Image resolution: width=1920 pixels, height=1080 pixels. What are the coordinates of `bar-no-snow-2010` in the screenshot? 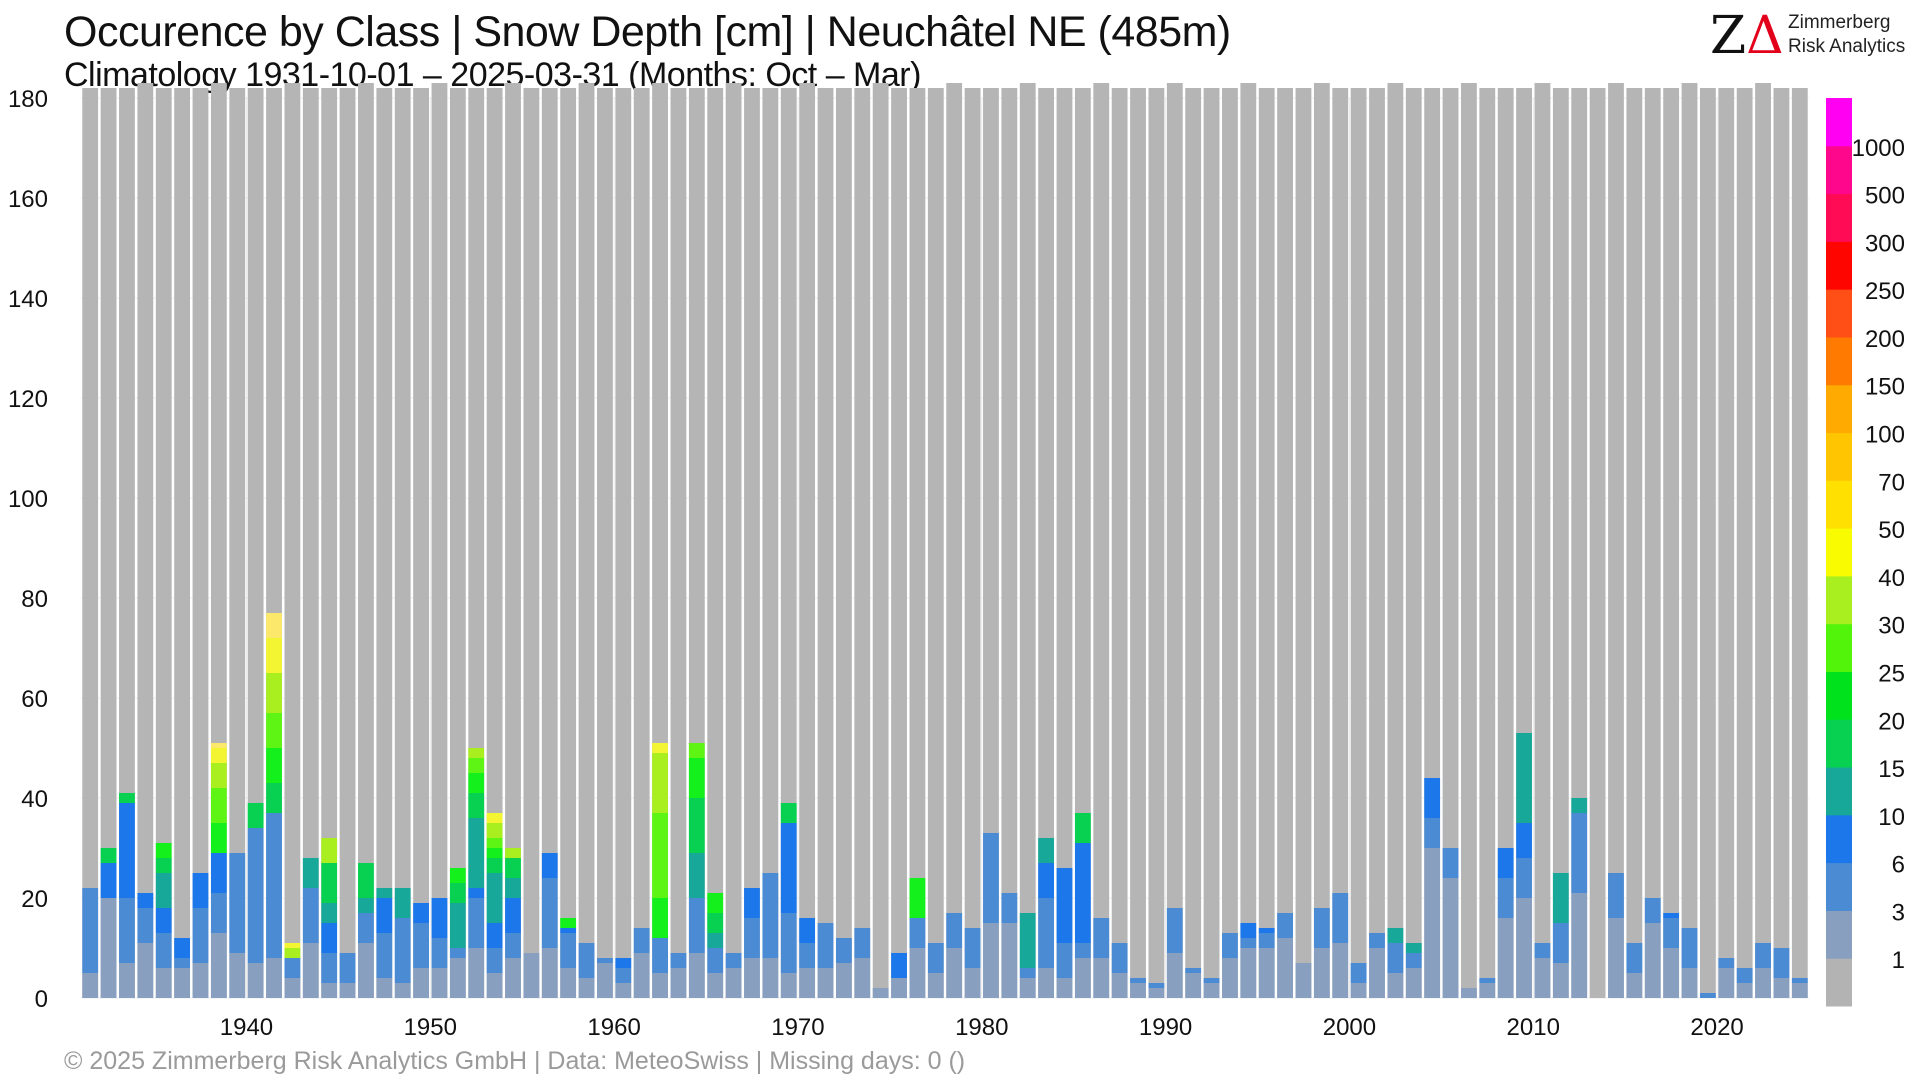 It's located at (1542, 540).